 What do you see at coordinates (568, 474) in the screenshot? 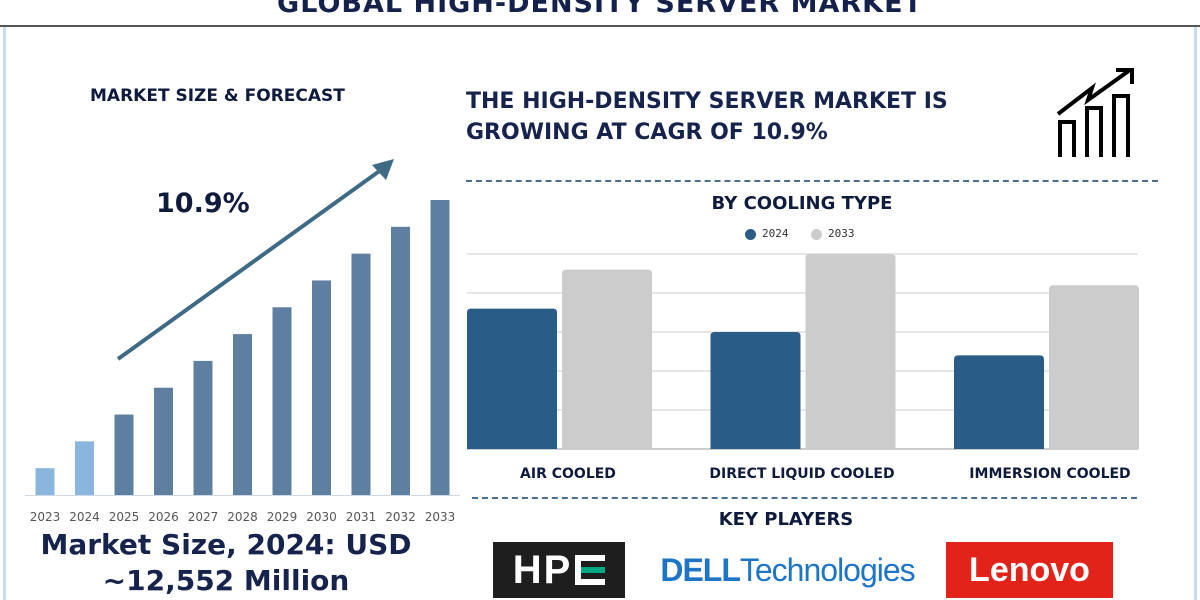
I see `category-air-cooled: AIR COOLED` at bounding box center [568, 474].